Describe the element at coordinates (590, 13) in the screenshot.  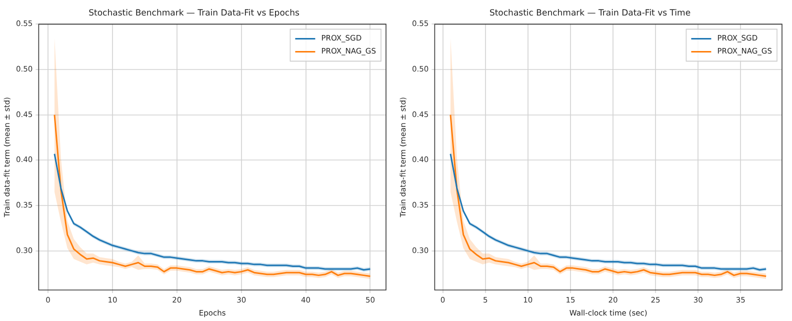
I see `chart-title: Stochastic Benchmark — Train Data-Fit vs Time` at that location.